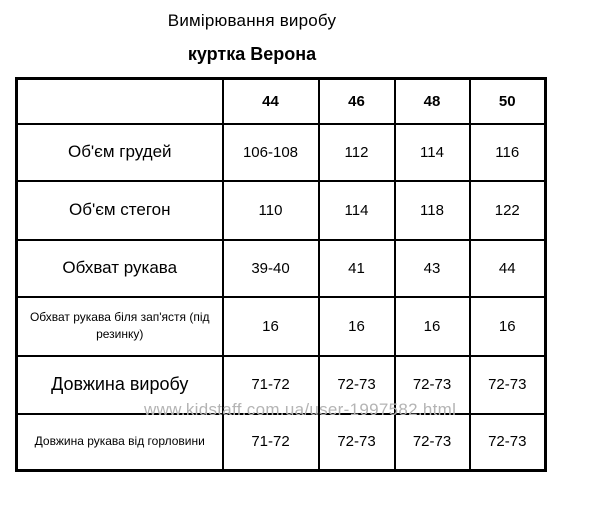 This screenshot has height=517, width=600. What do you see at coordinates (507, 101) in the screenshot?
I see `size-header-50: 50` at bounding box center [507, 101].